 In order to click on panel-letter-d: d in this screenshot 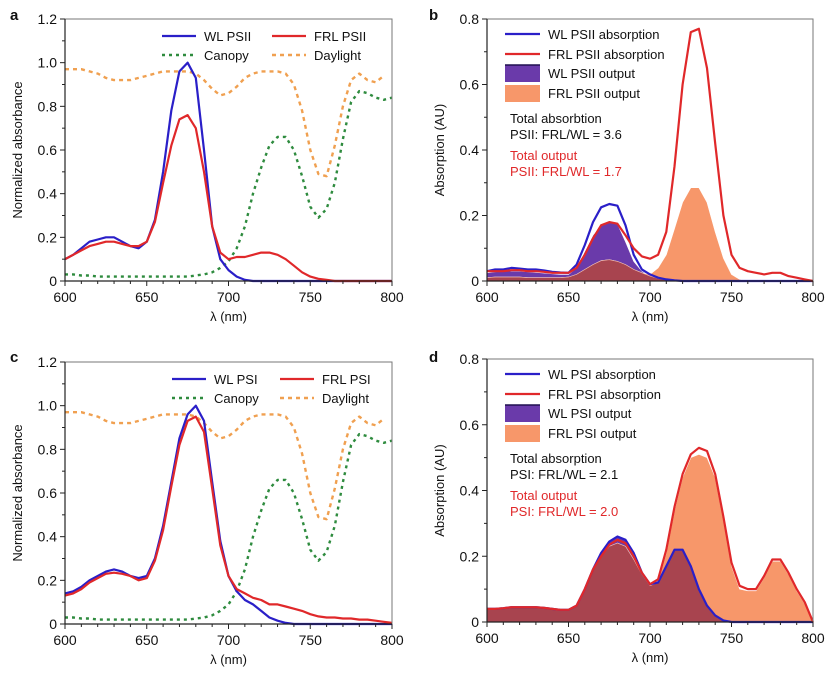, I will do `click(433, 357)`.